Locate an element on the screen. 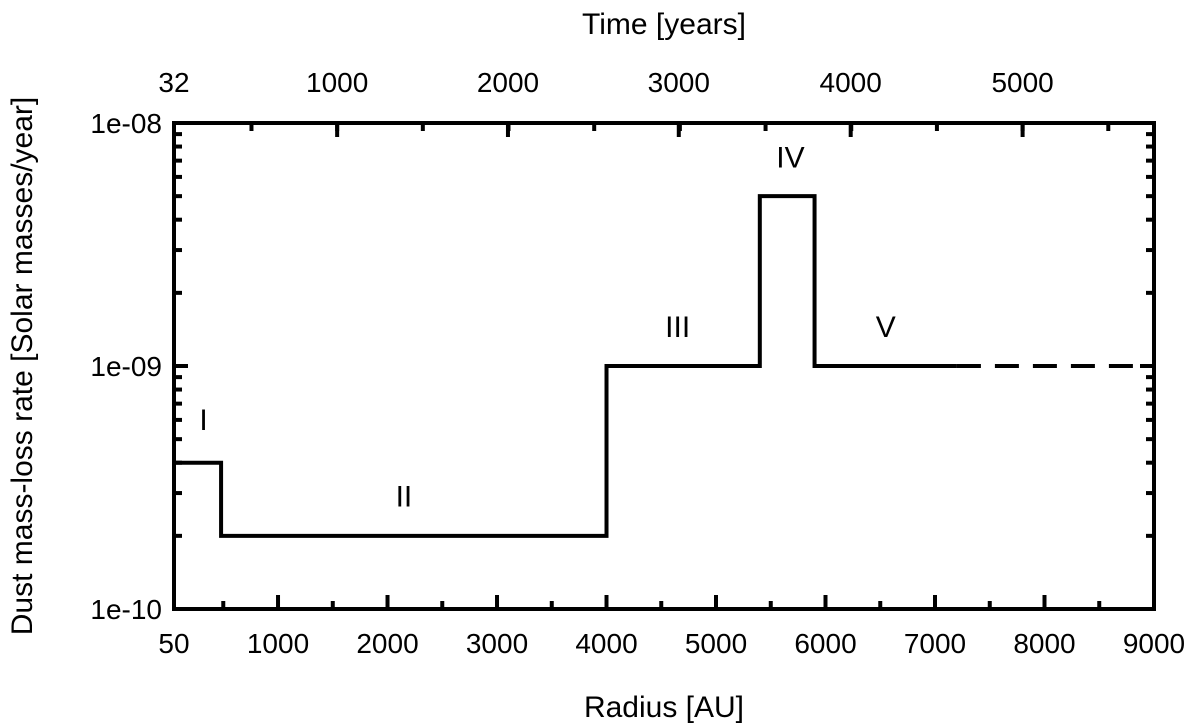 The width and height of the screenshot is (1200, 727). x-tick-label: 2000 is located at coordinates (387, 643).